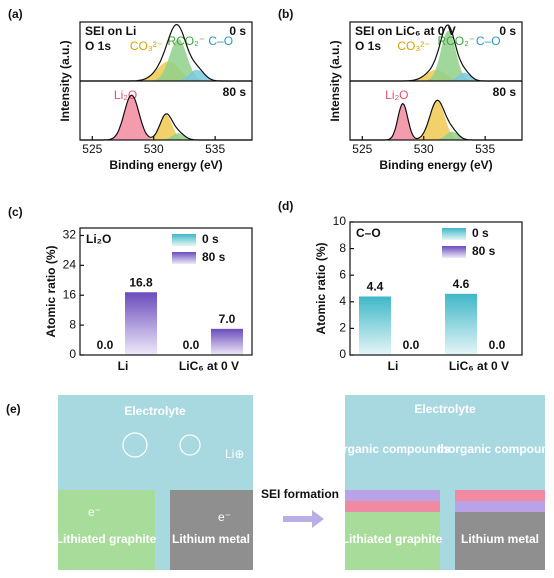  What do you see at coordinates (285, 206) in the screenshot?
I see `panel-label: (d)` at bounding box center [285, 206].